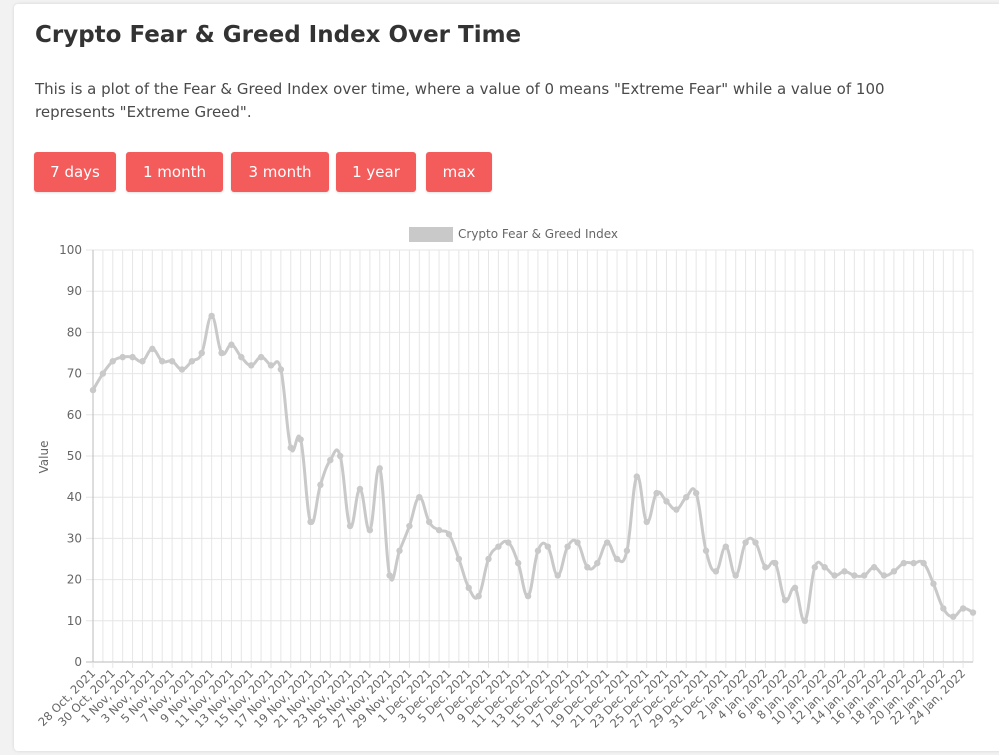 The height and width of the screenshot is (755, 999). I want to click on legend-label: Crypto Fear & Greed Index, so click(538, 234).